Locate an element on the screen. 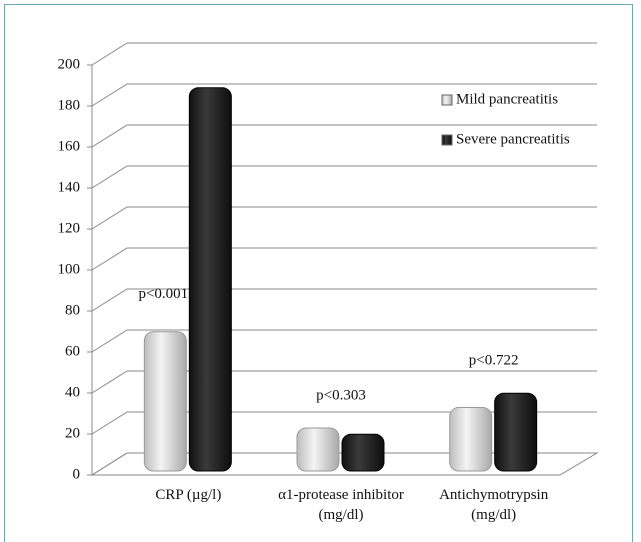 The height and width of the screenshot is (542, 641). y-tick-label: 40 is located at coordinates (72, 392).